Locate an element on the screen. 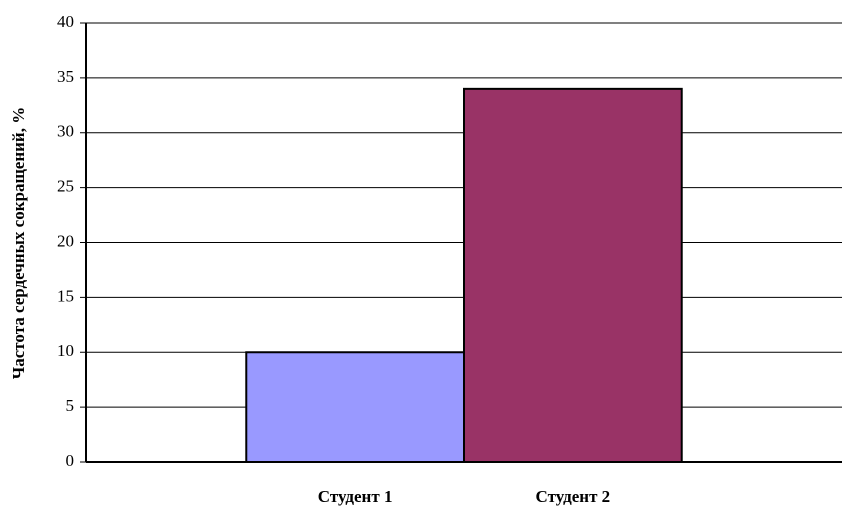 The width and height of the screenshot is (843, 513). y-tick-label: 30 is located at coordinates (65, 131).